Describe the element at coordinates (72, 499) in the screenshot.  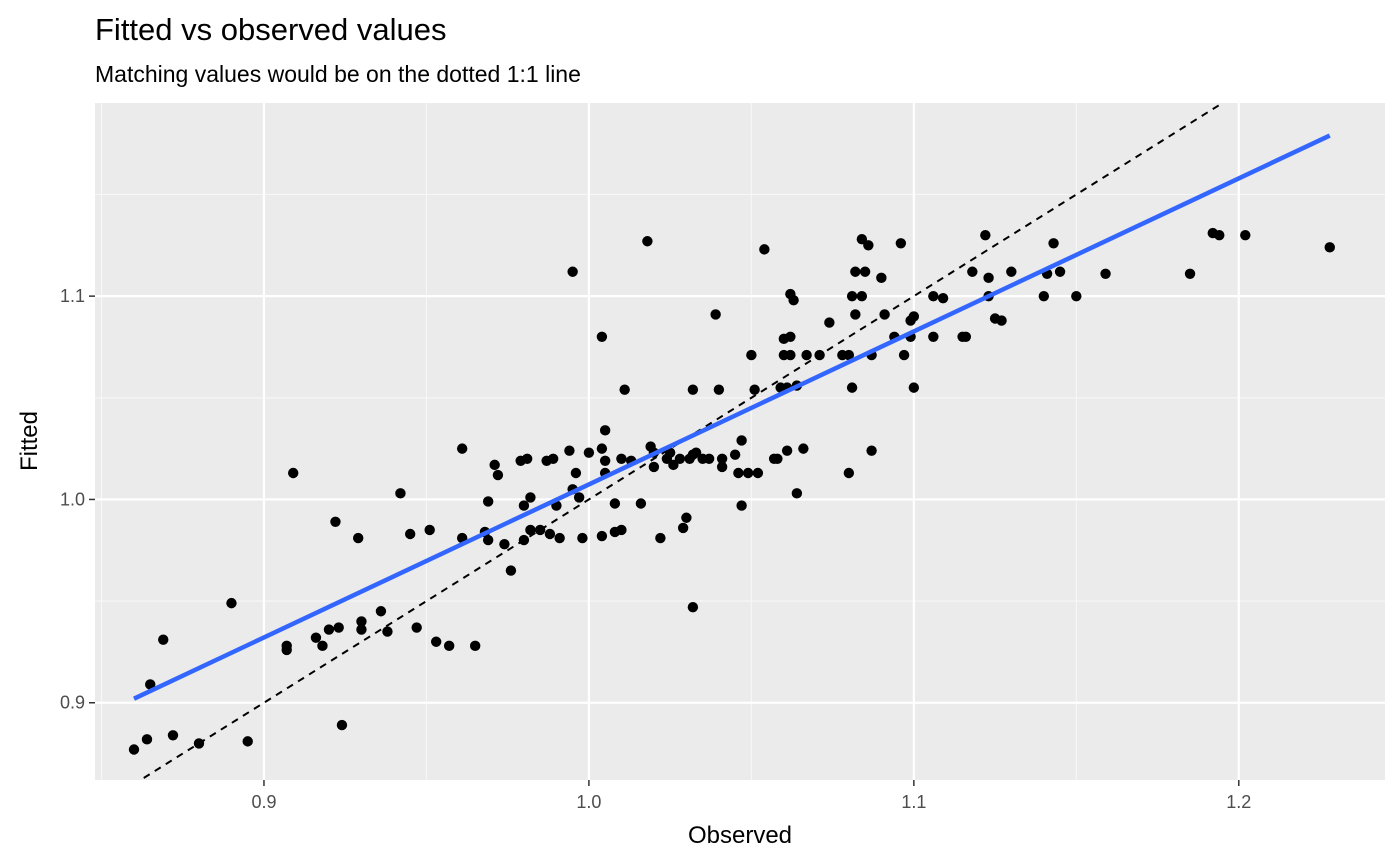
I see `y-tick-label: 1.0` at that location.